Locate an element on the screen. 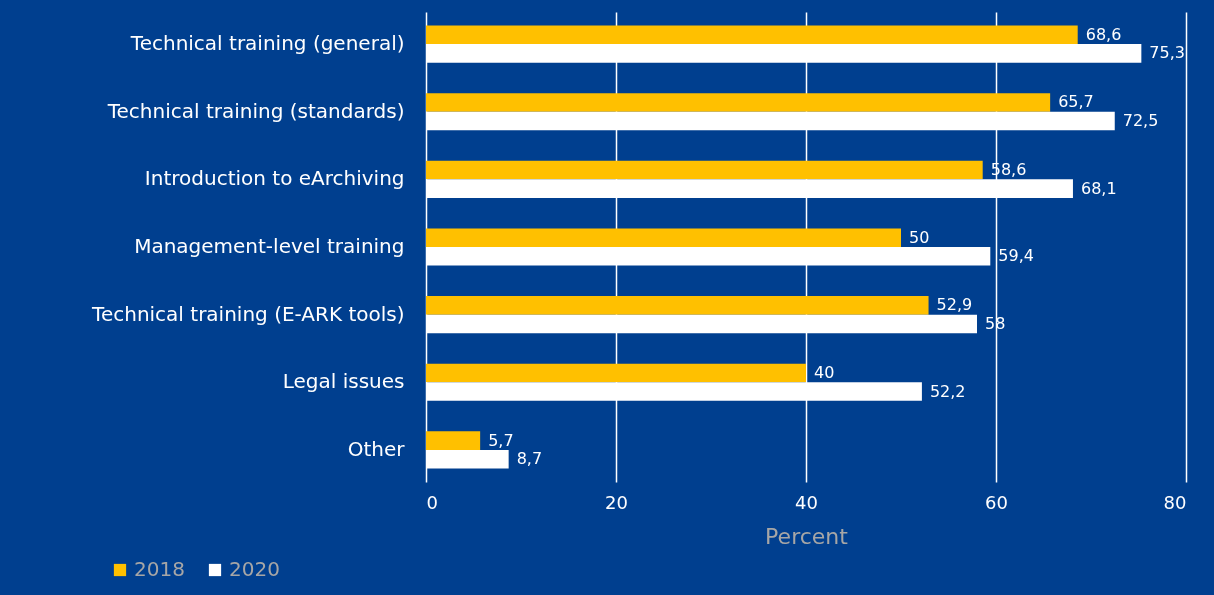 This screenshot has width=1214, height=595. y-tick-label: Management-level training is located at coordinates (269, 246).